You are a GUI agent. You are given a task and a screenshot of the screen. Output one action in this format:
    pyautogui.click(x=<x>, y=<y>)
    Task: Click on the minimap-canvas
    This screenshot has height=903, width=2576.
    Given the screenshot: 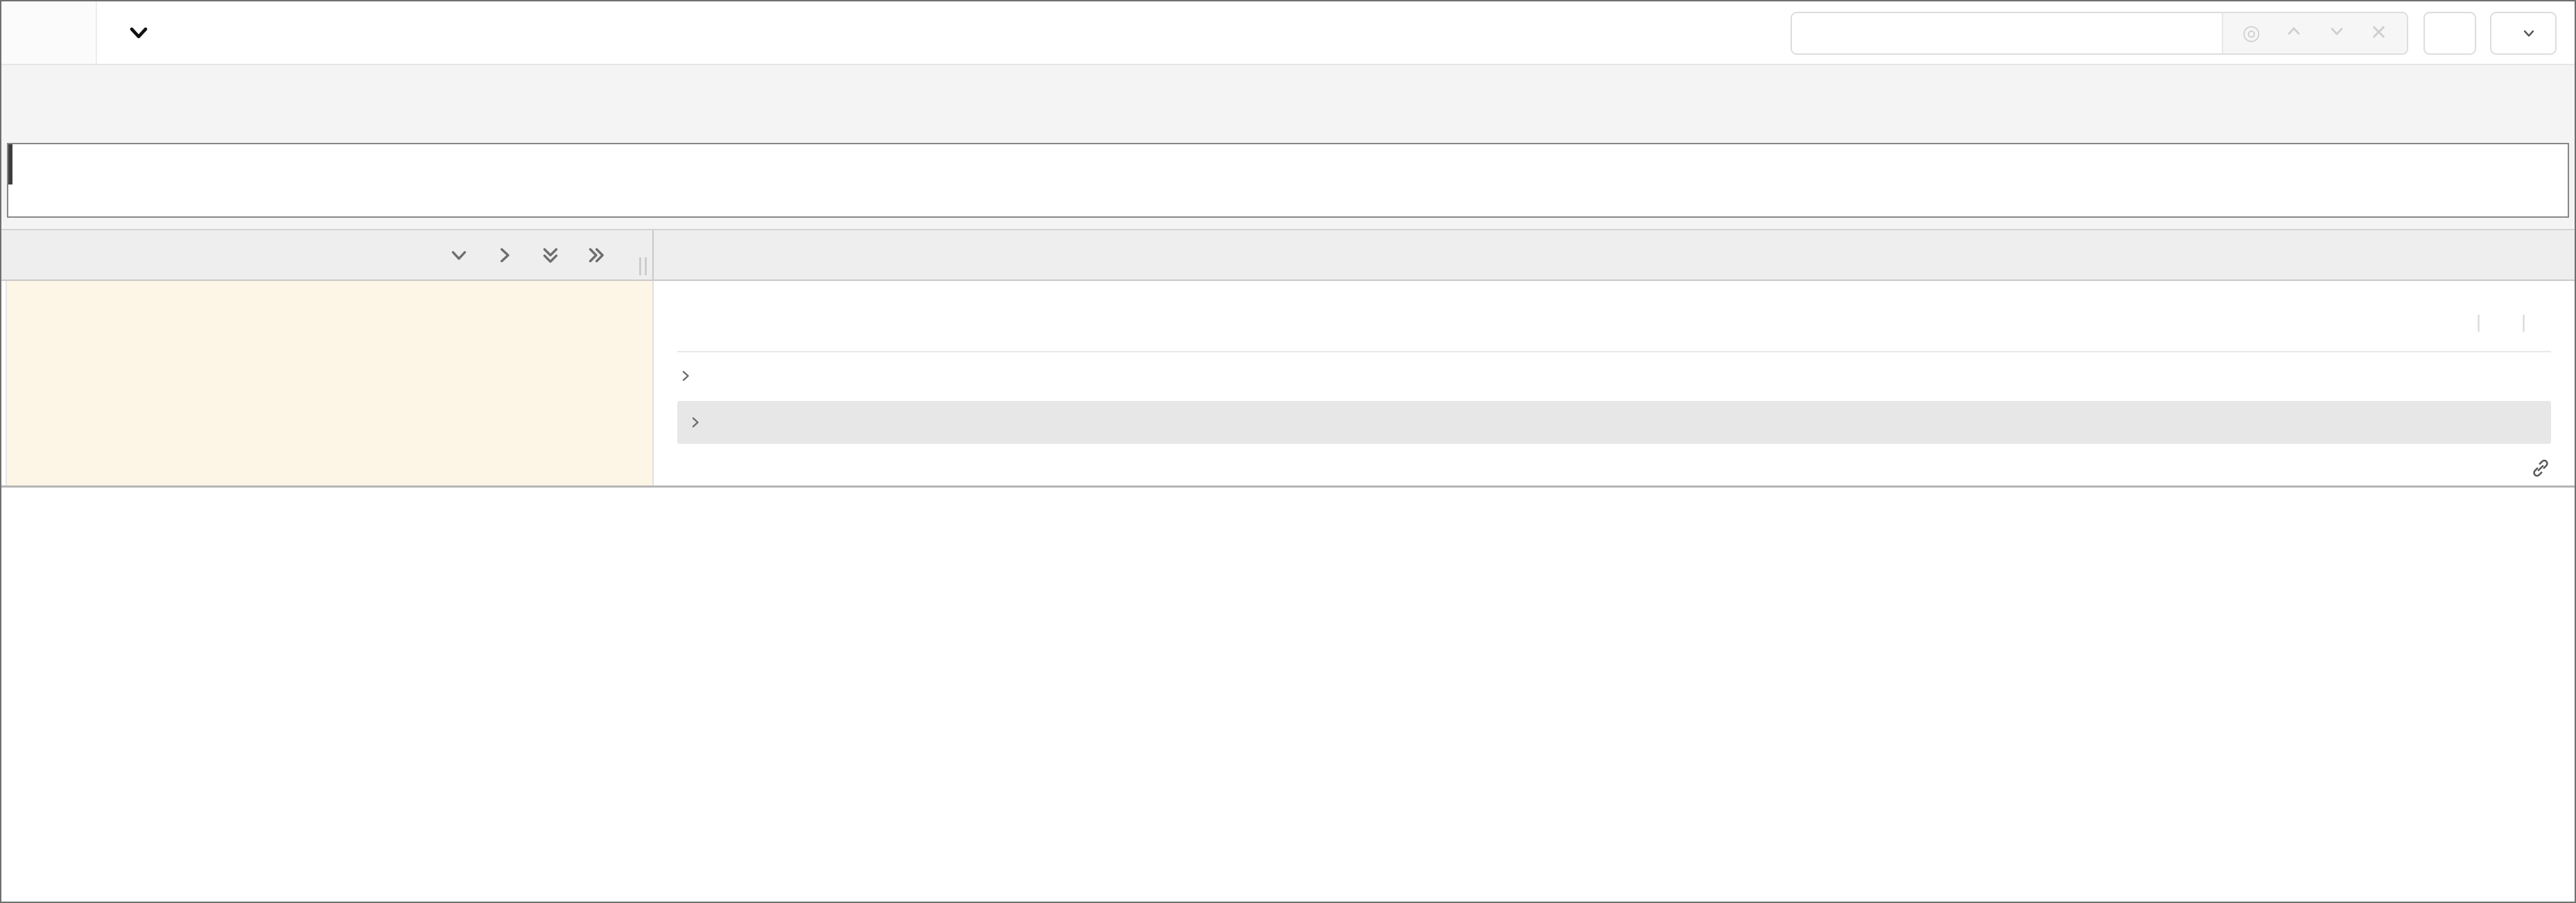 What is the action you would take?
    pyautogui.click(x=1288, y=180)
    